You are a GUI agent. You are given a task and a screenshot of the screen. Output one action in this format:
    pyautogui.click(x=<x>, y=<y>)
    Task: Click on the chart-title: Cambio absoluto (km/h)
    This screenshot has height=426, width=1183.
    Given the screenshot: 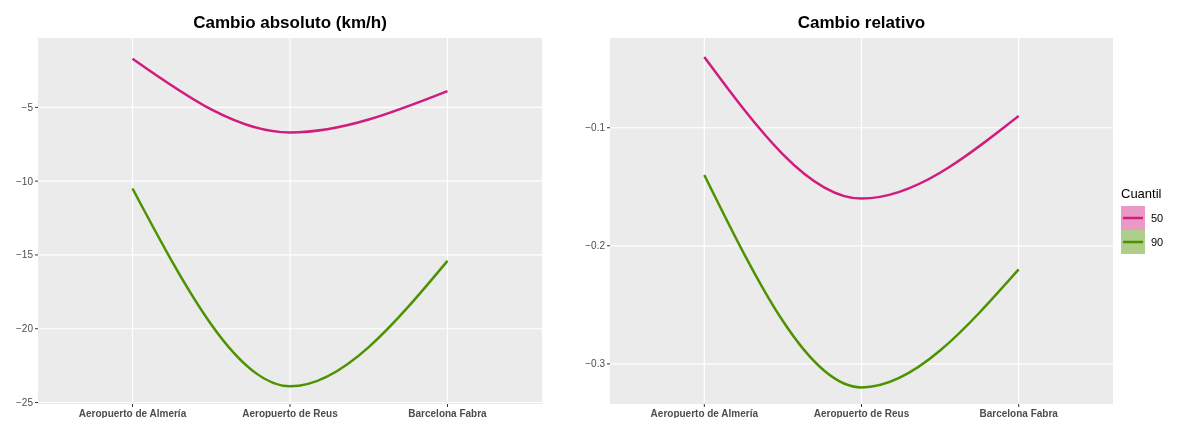 What is the action you would take?
    pyautogui.click(x=290, y=22)
    